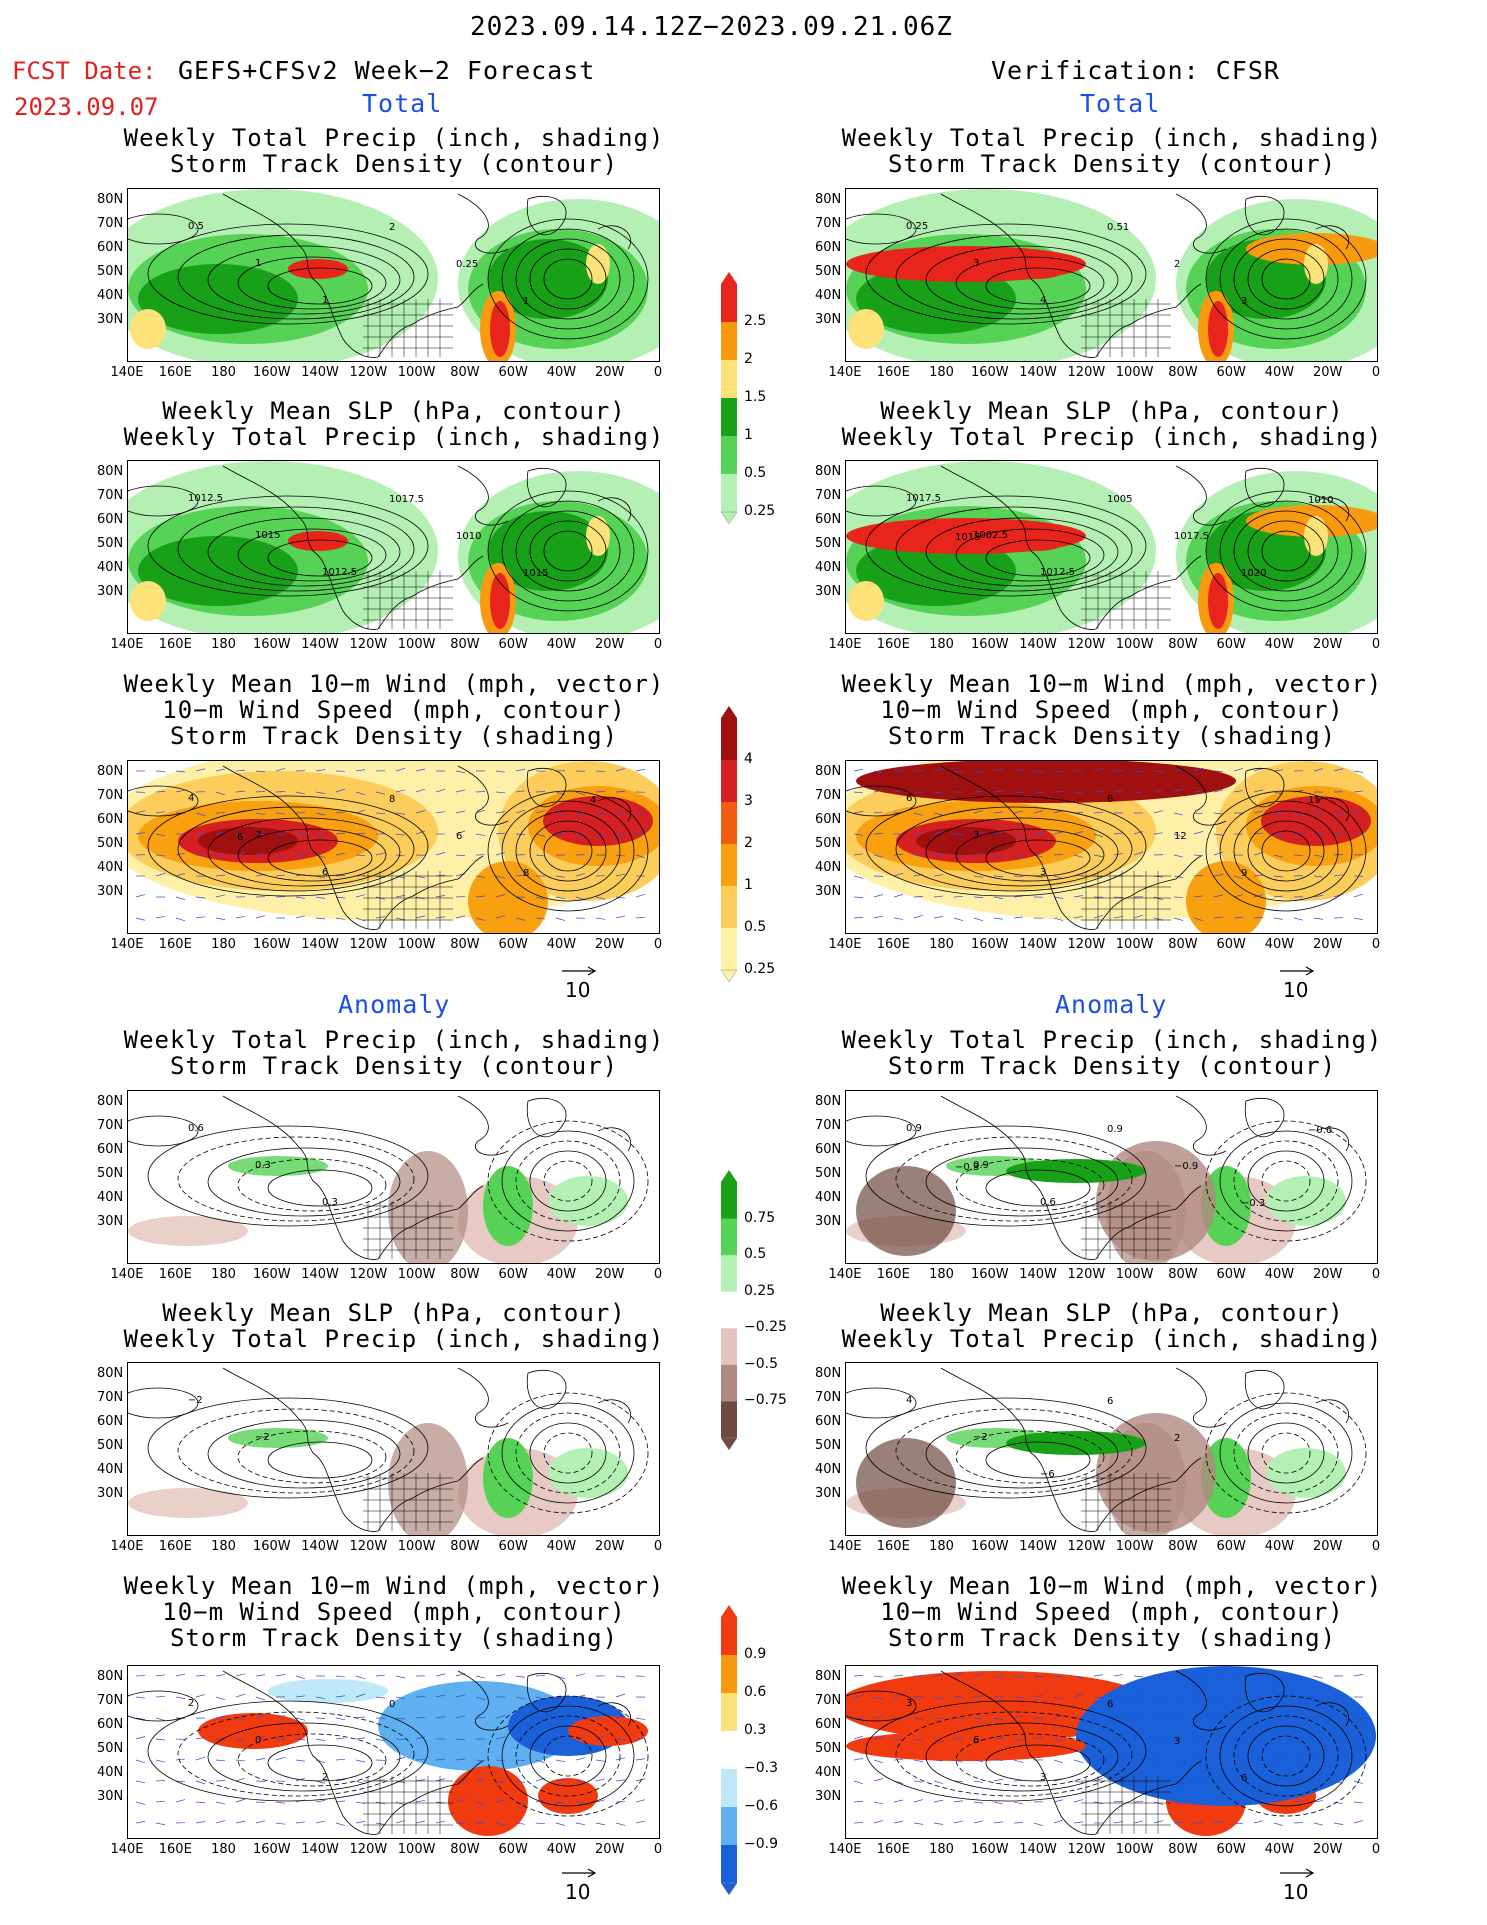 The image size is (1487, 1925). I want to click on contour-label: 4, so click(191, 798).